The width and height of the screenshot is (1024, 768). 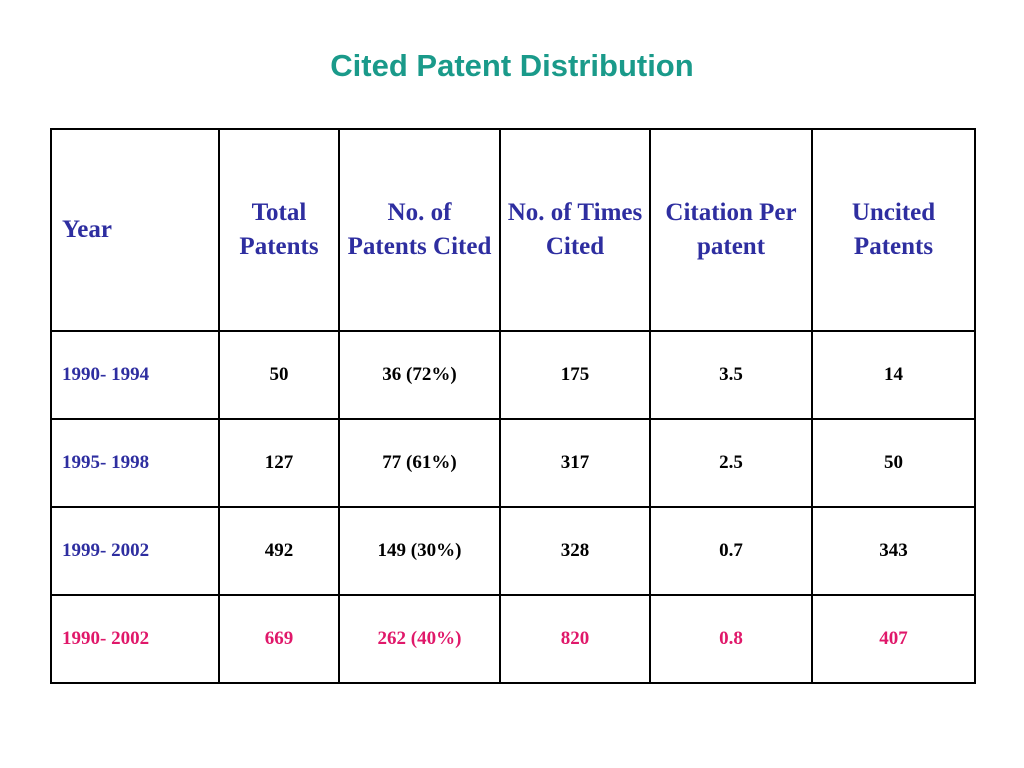 I want to click on table-row: 1990- 1994 50 36 (72%) 175 3.5 14, so click(x=513, y=375).